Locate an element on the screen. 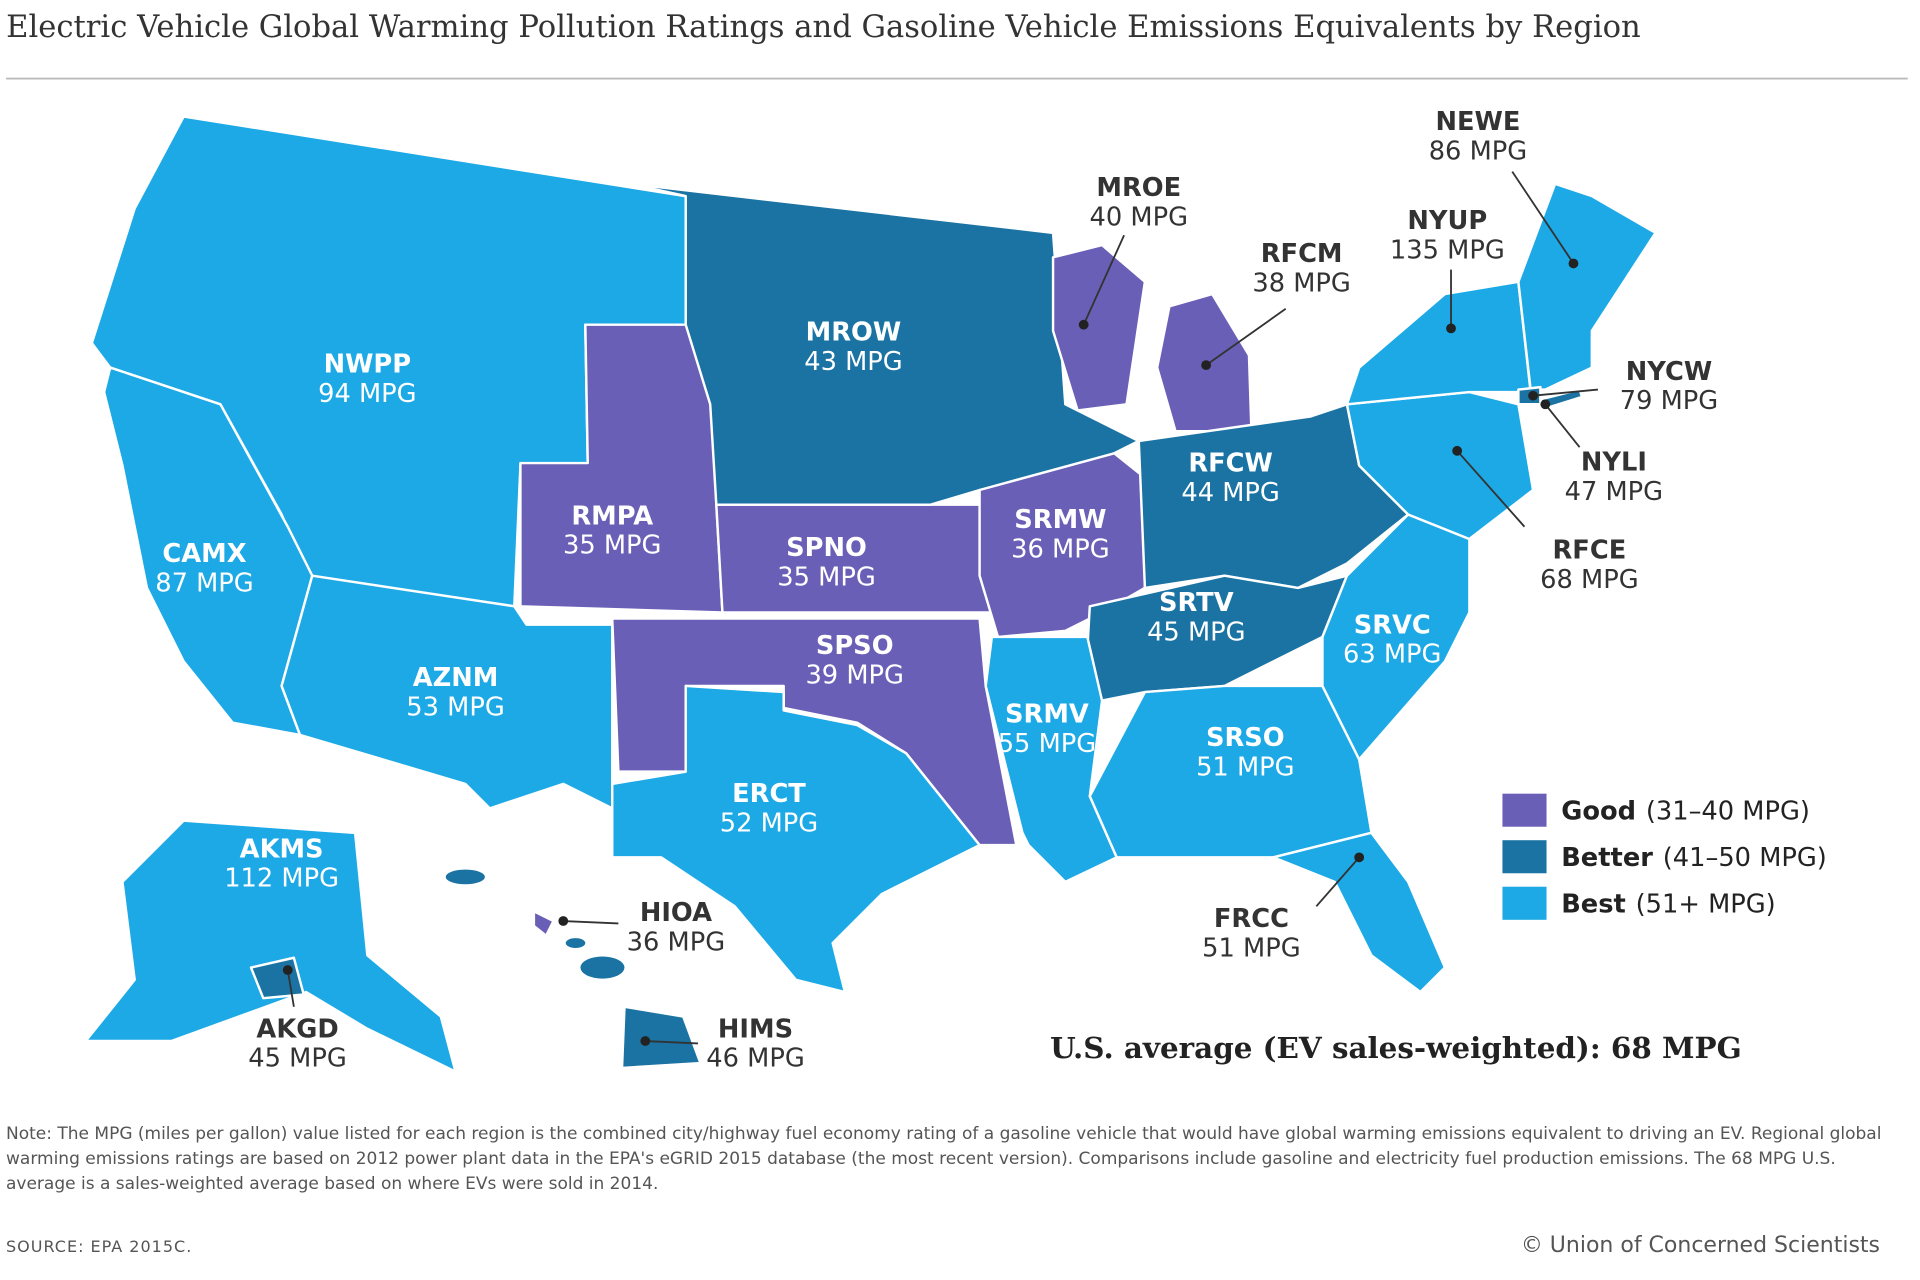  region-name: HIOA is located at coordinates (676, 913).